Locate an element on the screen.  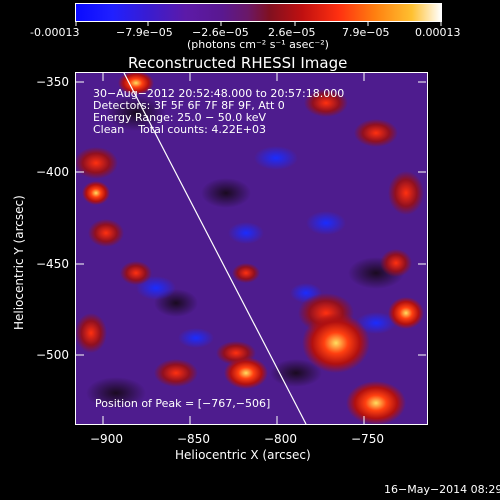
info-line-detectors: Detectors: 3F 5F 6F 7F 8F 9F, Att 0 is located at coordinates (189, 105).